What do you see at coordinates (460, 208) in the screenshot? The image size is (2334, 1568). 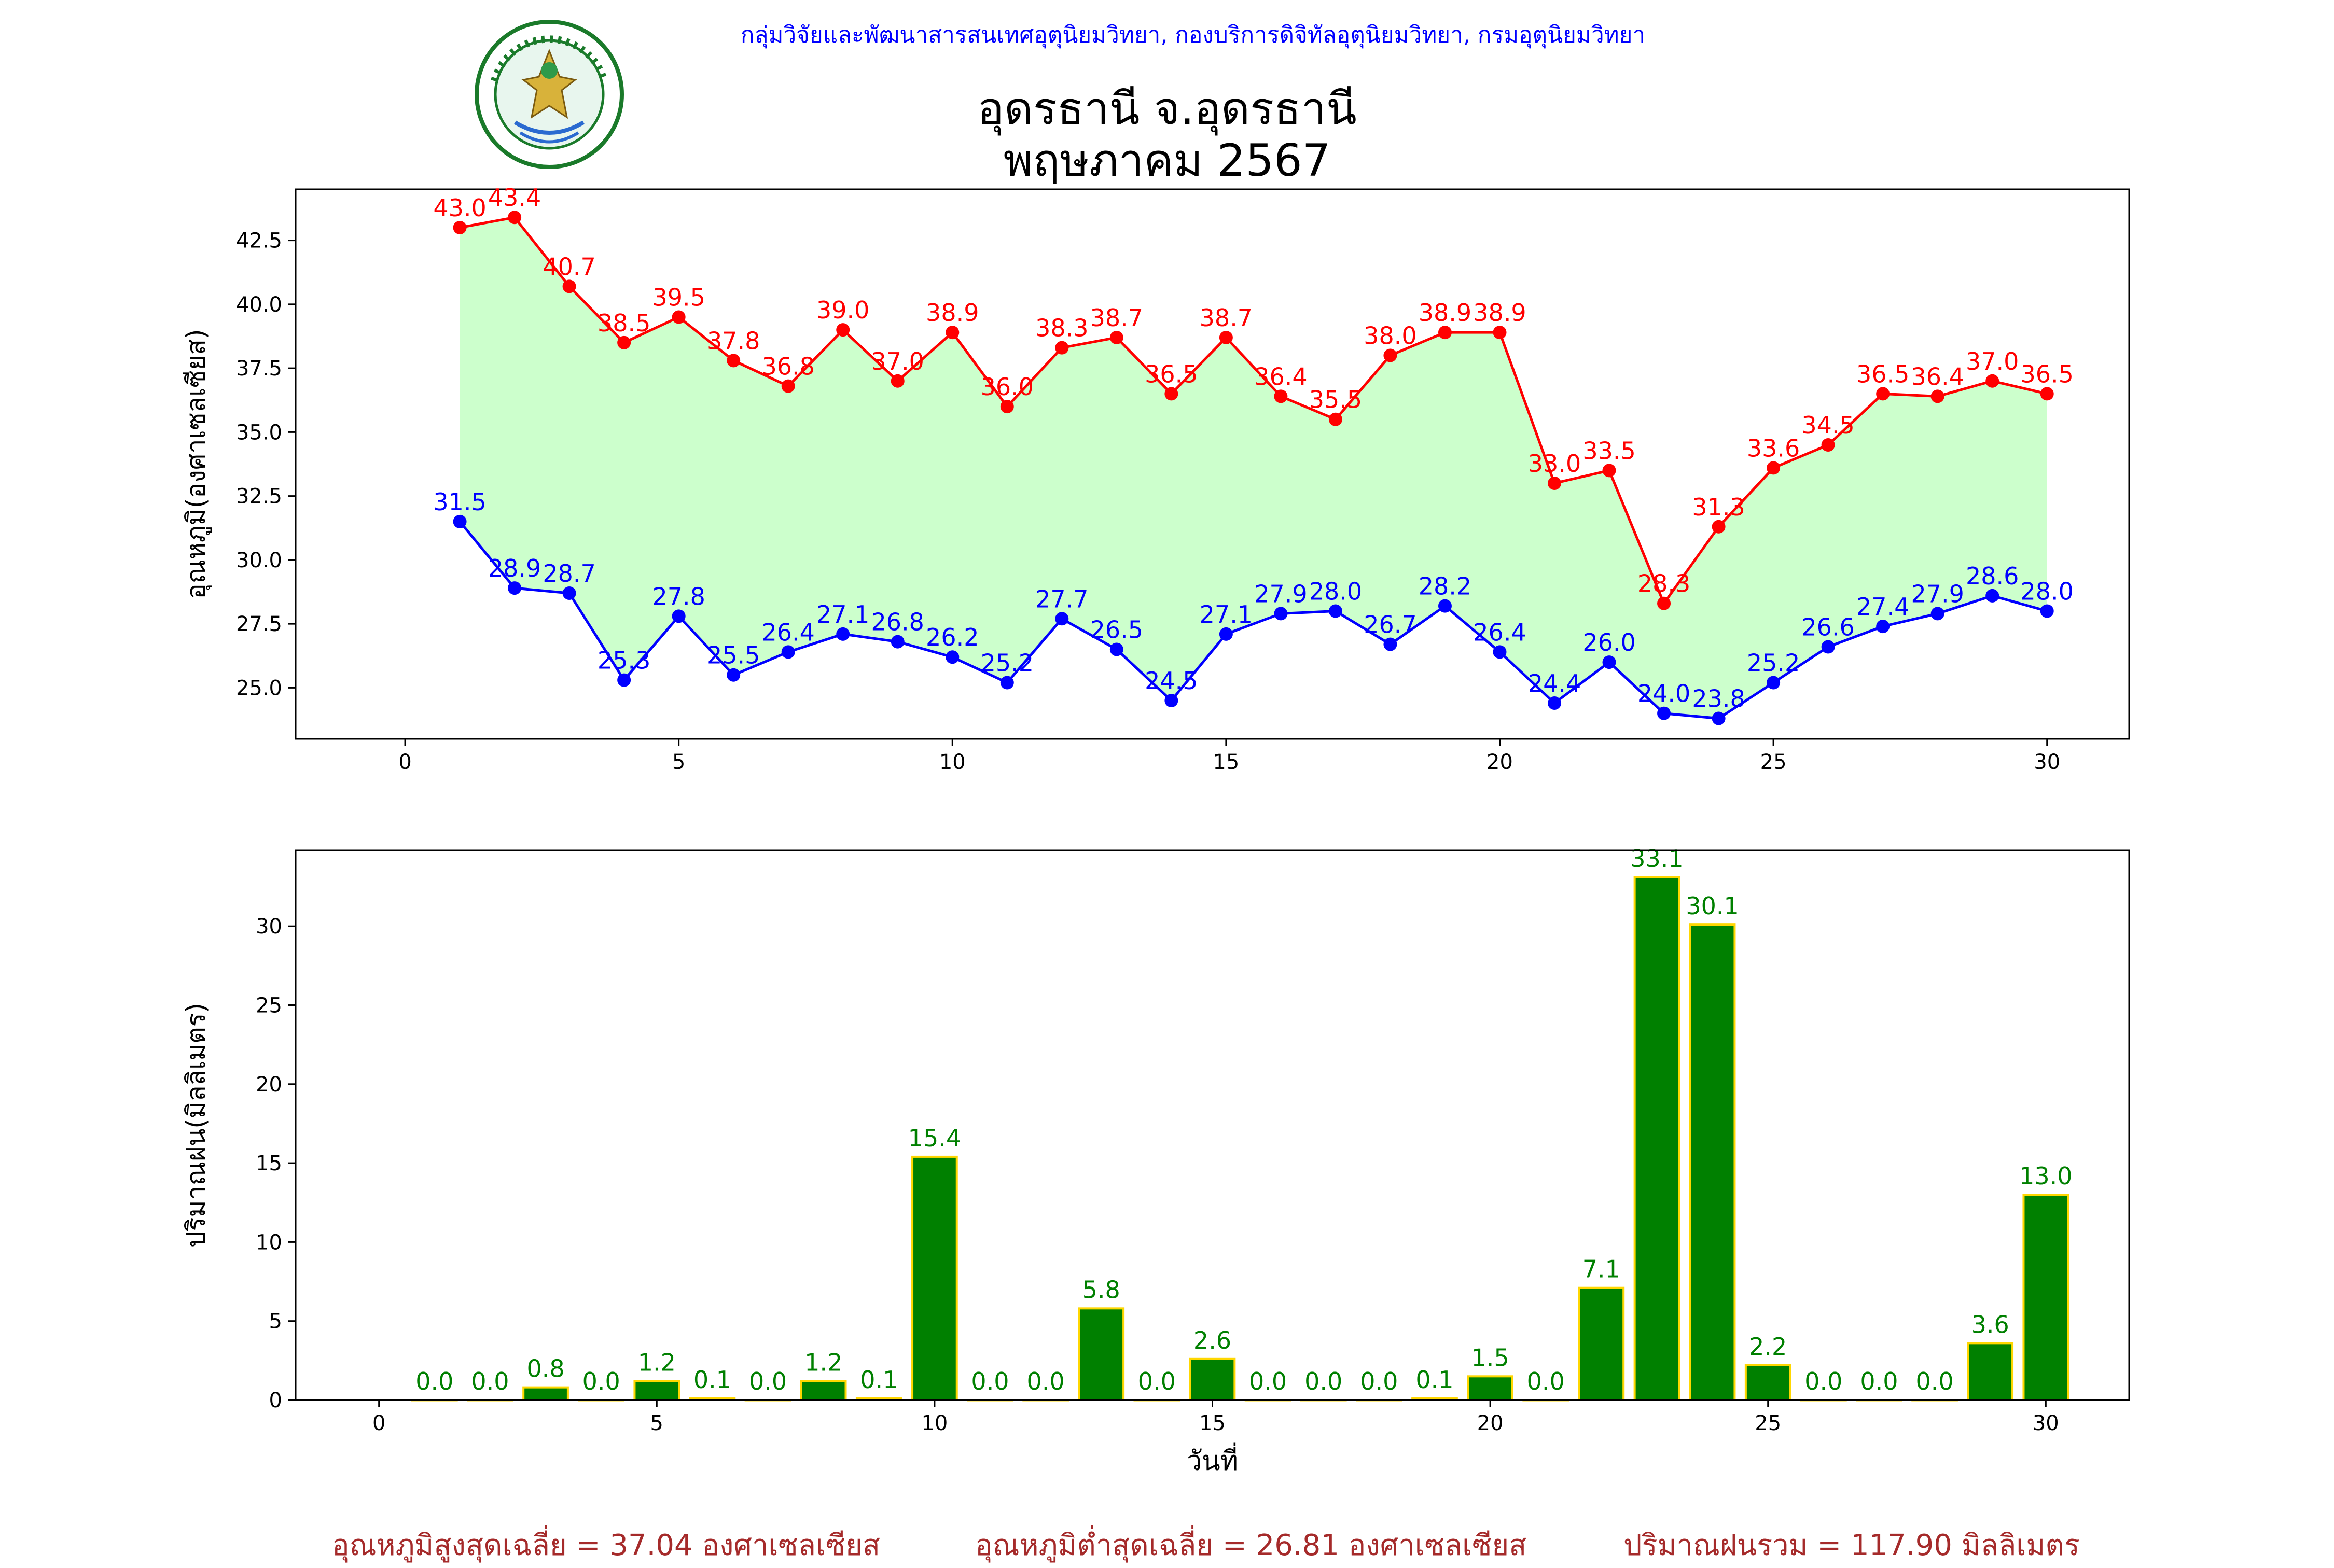 I see `max-temp-value-label: 43.0` at bounding box center [460, 208].